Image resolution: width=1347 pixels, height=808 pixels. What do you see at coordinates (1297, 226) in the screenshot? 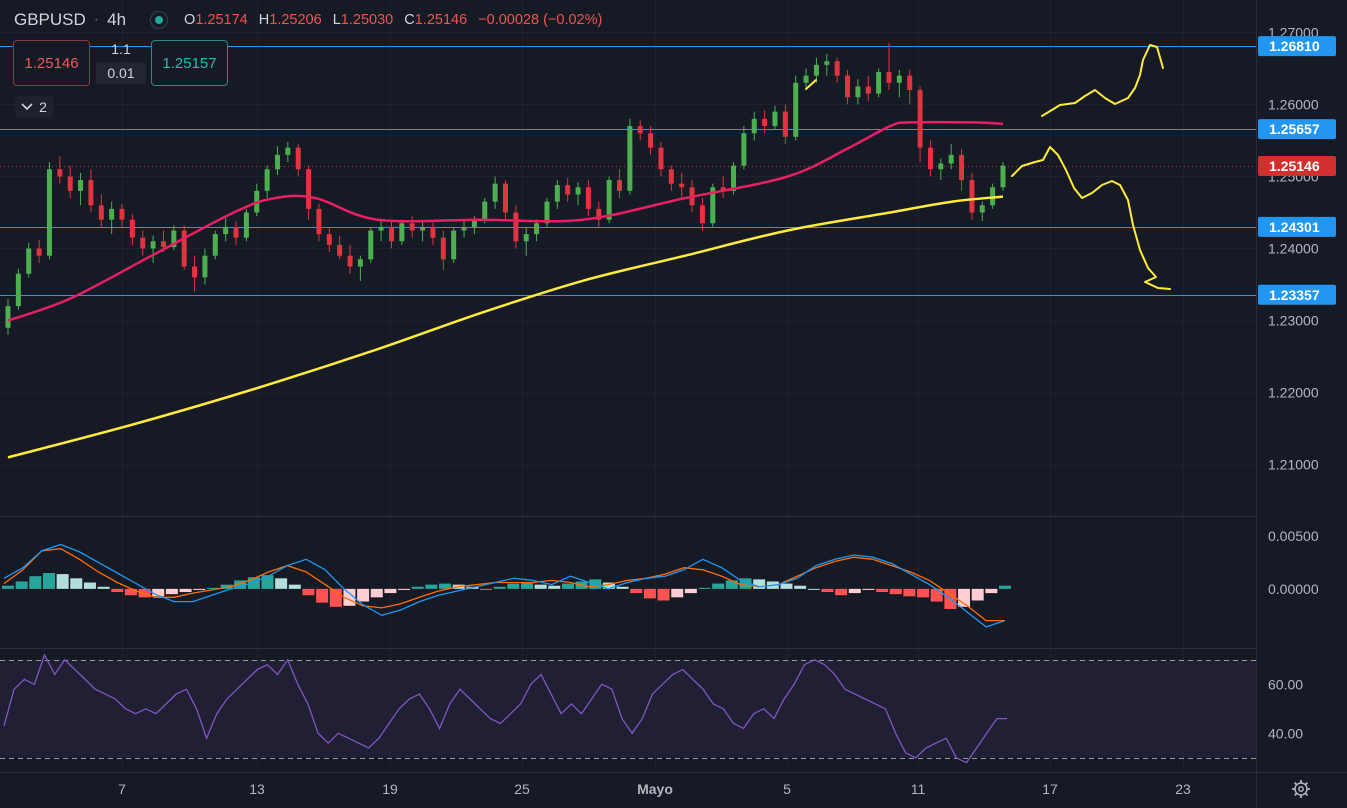
I see `level-price-label: 1.24301` at bounding box center [1297, 226].